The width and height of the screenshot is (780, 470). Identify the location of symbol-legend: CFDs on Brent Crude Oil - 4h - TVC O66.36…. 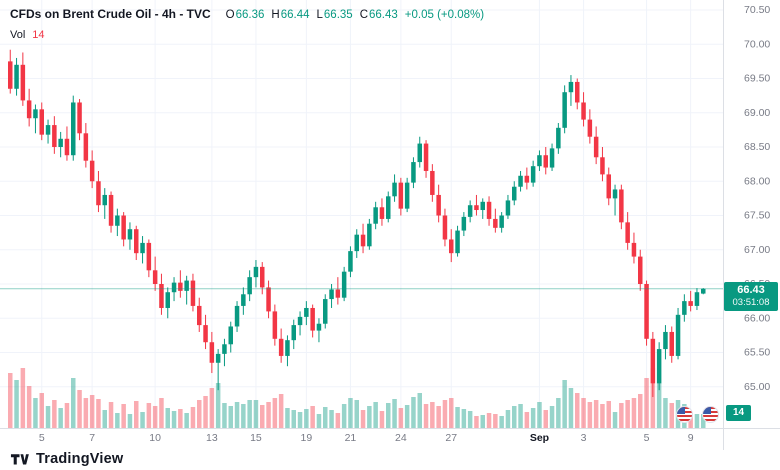
(247, 24).